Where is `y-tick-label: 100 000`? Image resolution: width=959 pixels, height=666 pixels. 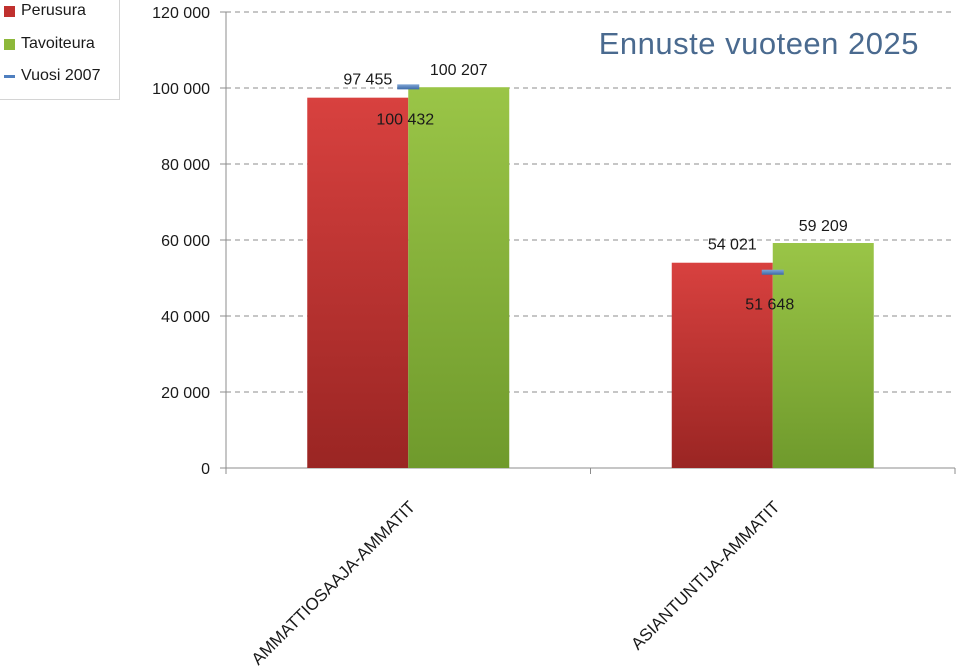
y-tick-label: 100 000 is located at coordinates (181, 89).